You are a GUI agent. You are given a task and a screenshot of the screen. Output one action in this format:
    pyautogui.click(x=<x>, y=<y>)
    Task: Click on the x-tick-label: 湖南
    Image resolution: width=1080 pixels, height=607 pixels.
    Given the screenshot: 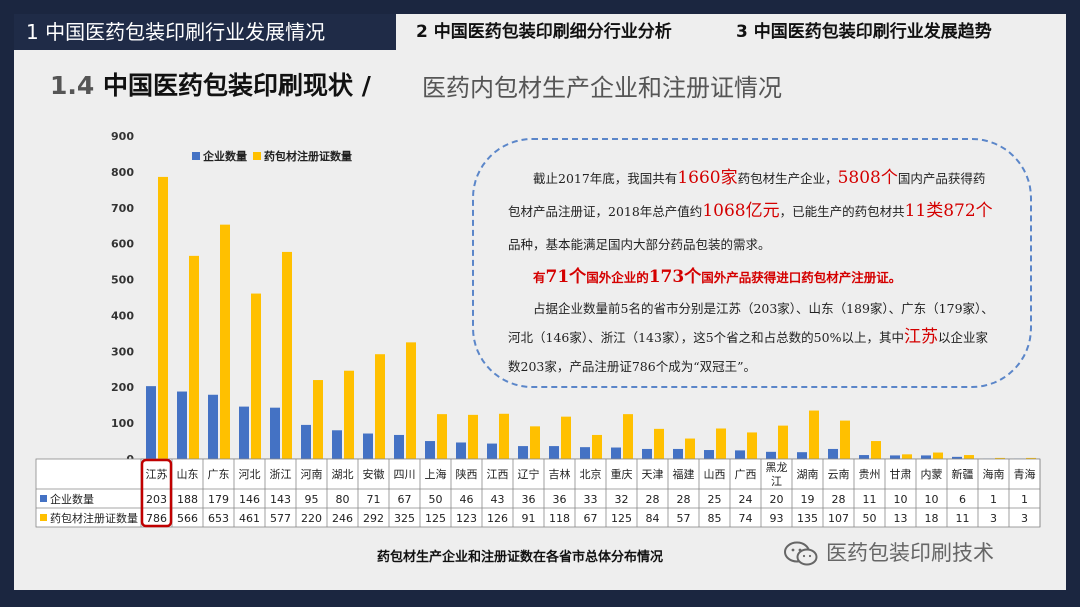 What is the action you would take?
    pyautogui.click(x=808, y=474)
    